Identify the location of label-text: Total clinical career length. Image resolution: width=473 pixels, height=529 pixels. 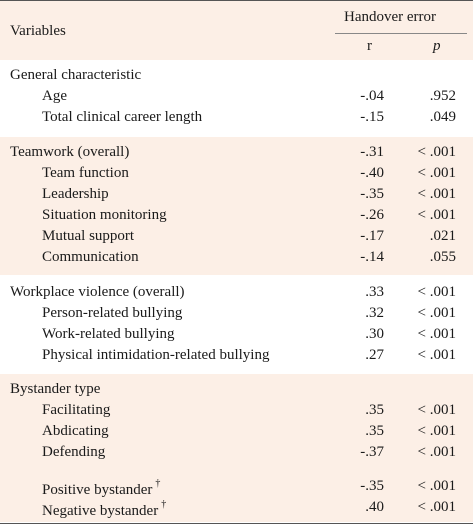
(122, 117).